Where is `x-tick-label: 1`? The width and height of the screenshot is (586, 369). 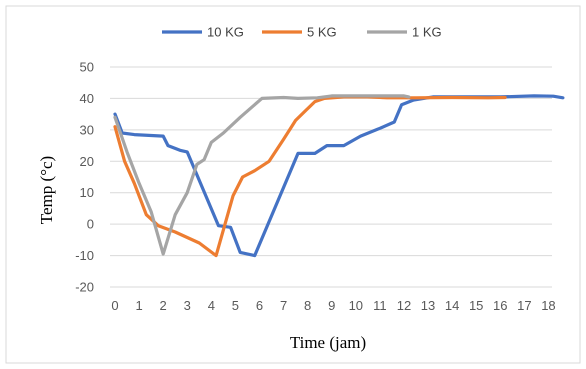
x-tick-label: 1 is located at coordinates (138, 305).